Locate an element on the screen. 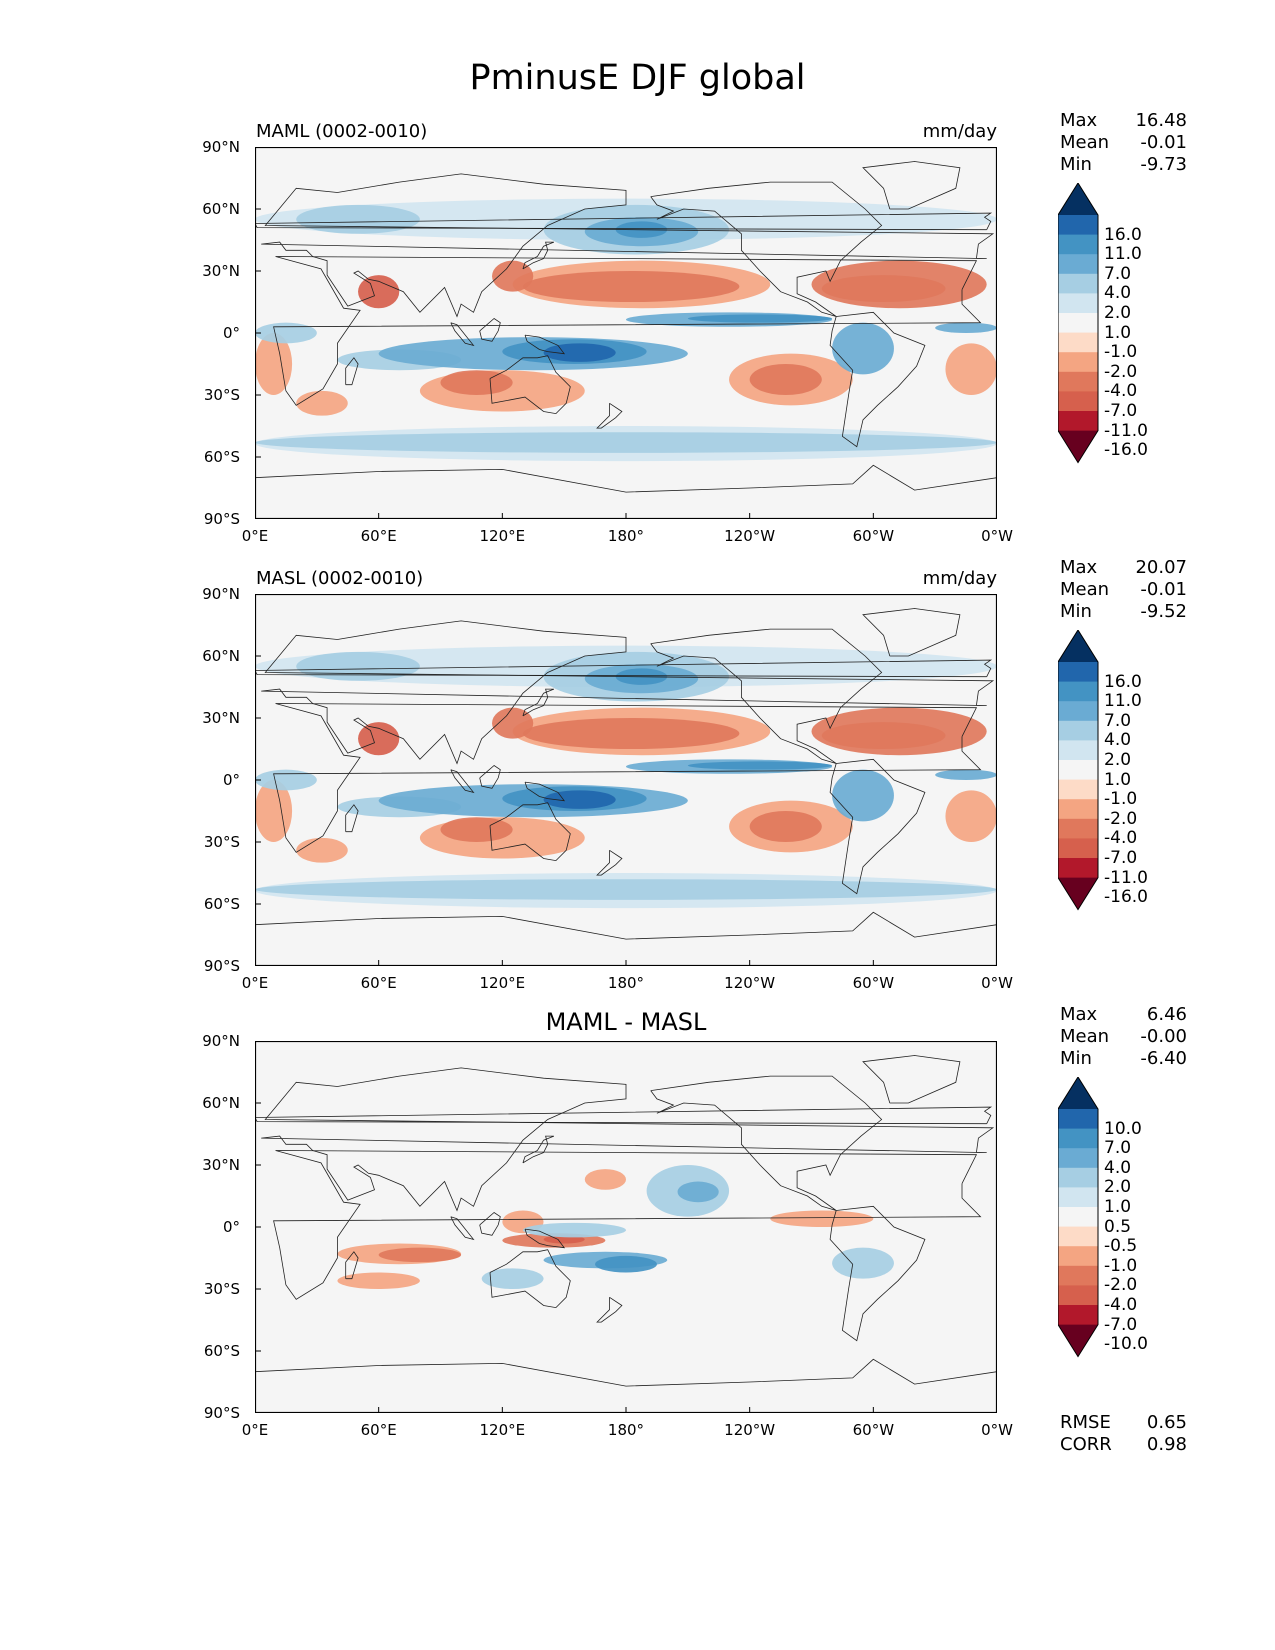 The image size is (1275, 1650). colorbar-extend-max is located at coordinates (1078, 646).